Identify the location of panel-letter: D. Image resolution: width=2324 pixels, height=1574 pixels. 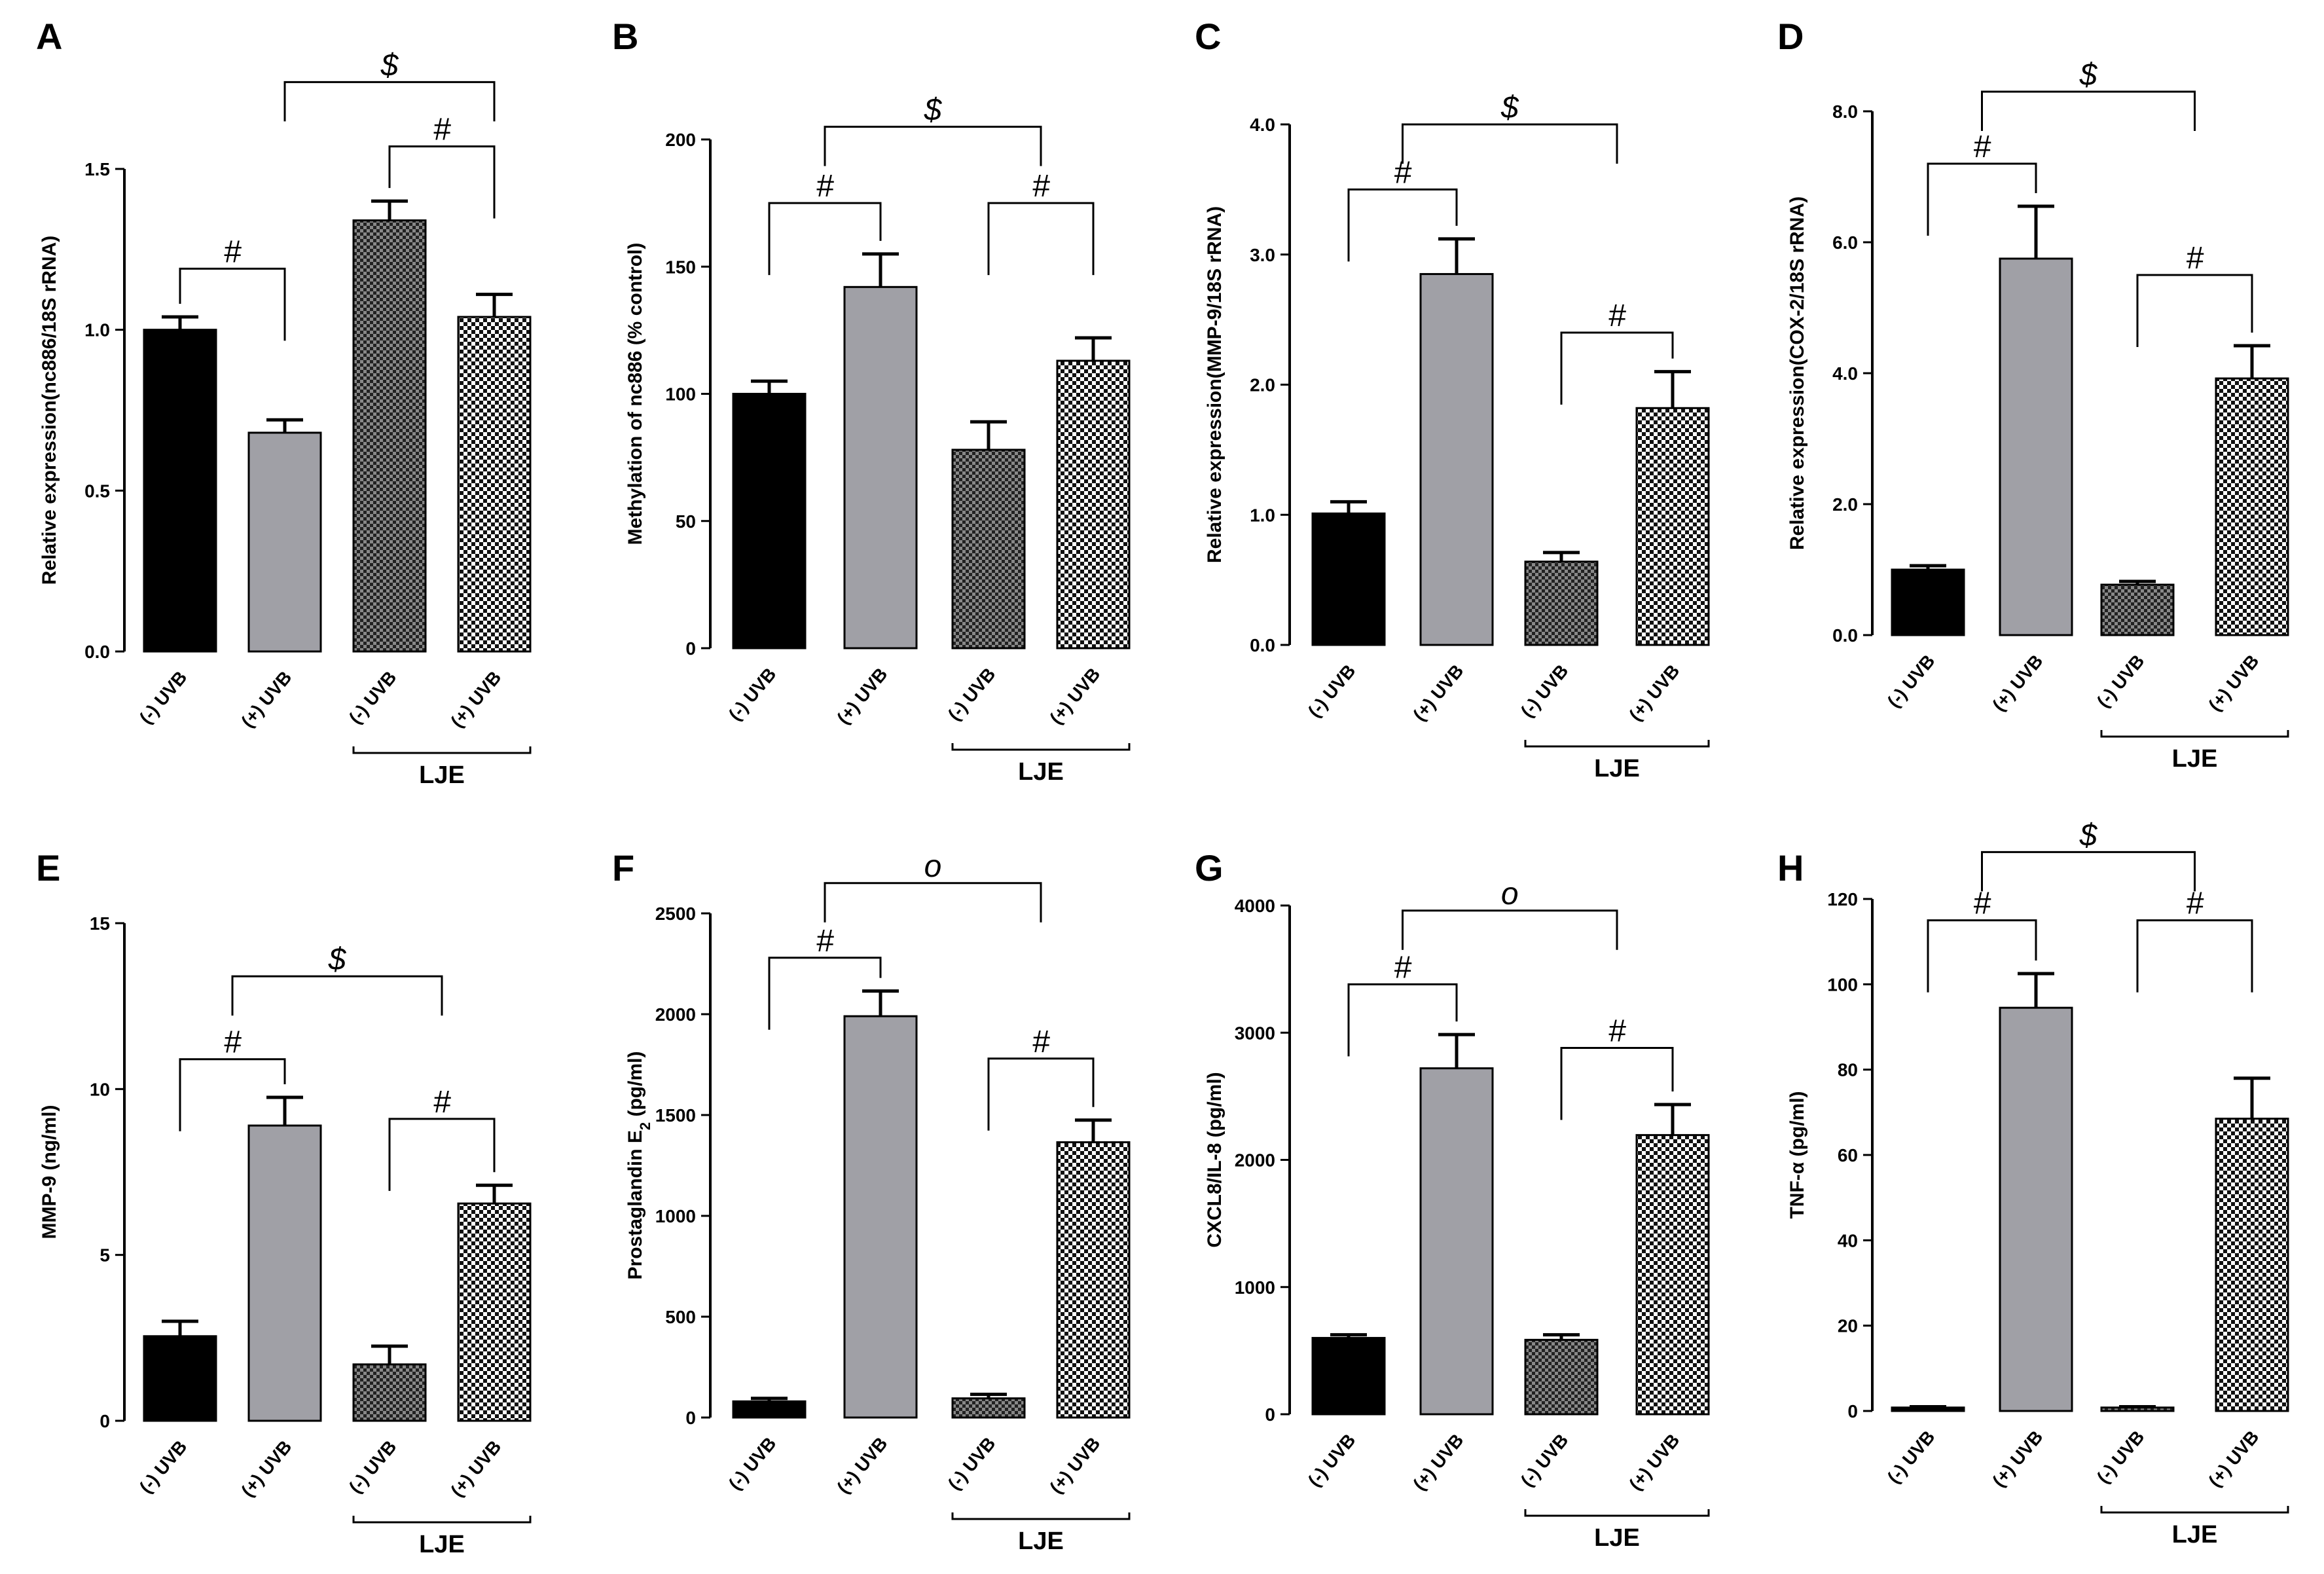
(1790, 36).